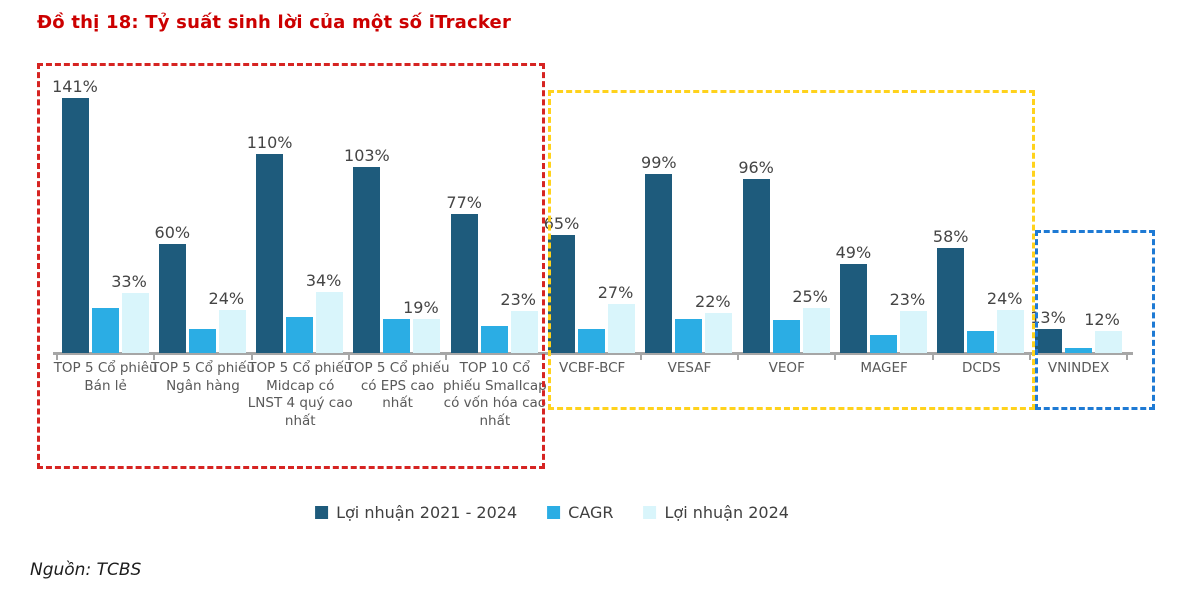 Image resolution: width=1200 pixels, height=615 pixels. What do you see at coordinates (367, 155) in the screenshot?
I see `value-label: 103%` at bounding box center [367, 155].